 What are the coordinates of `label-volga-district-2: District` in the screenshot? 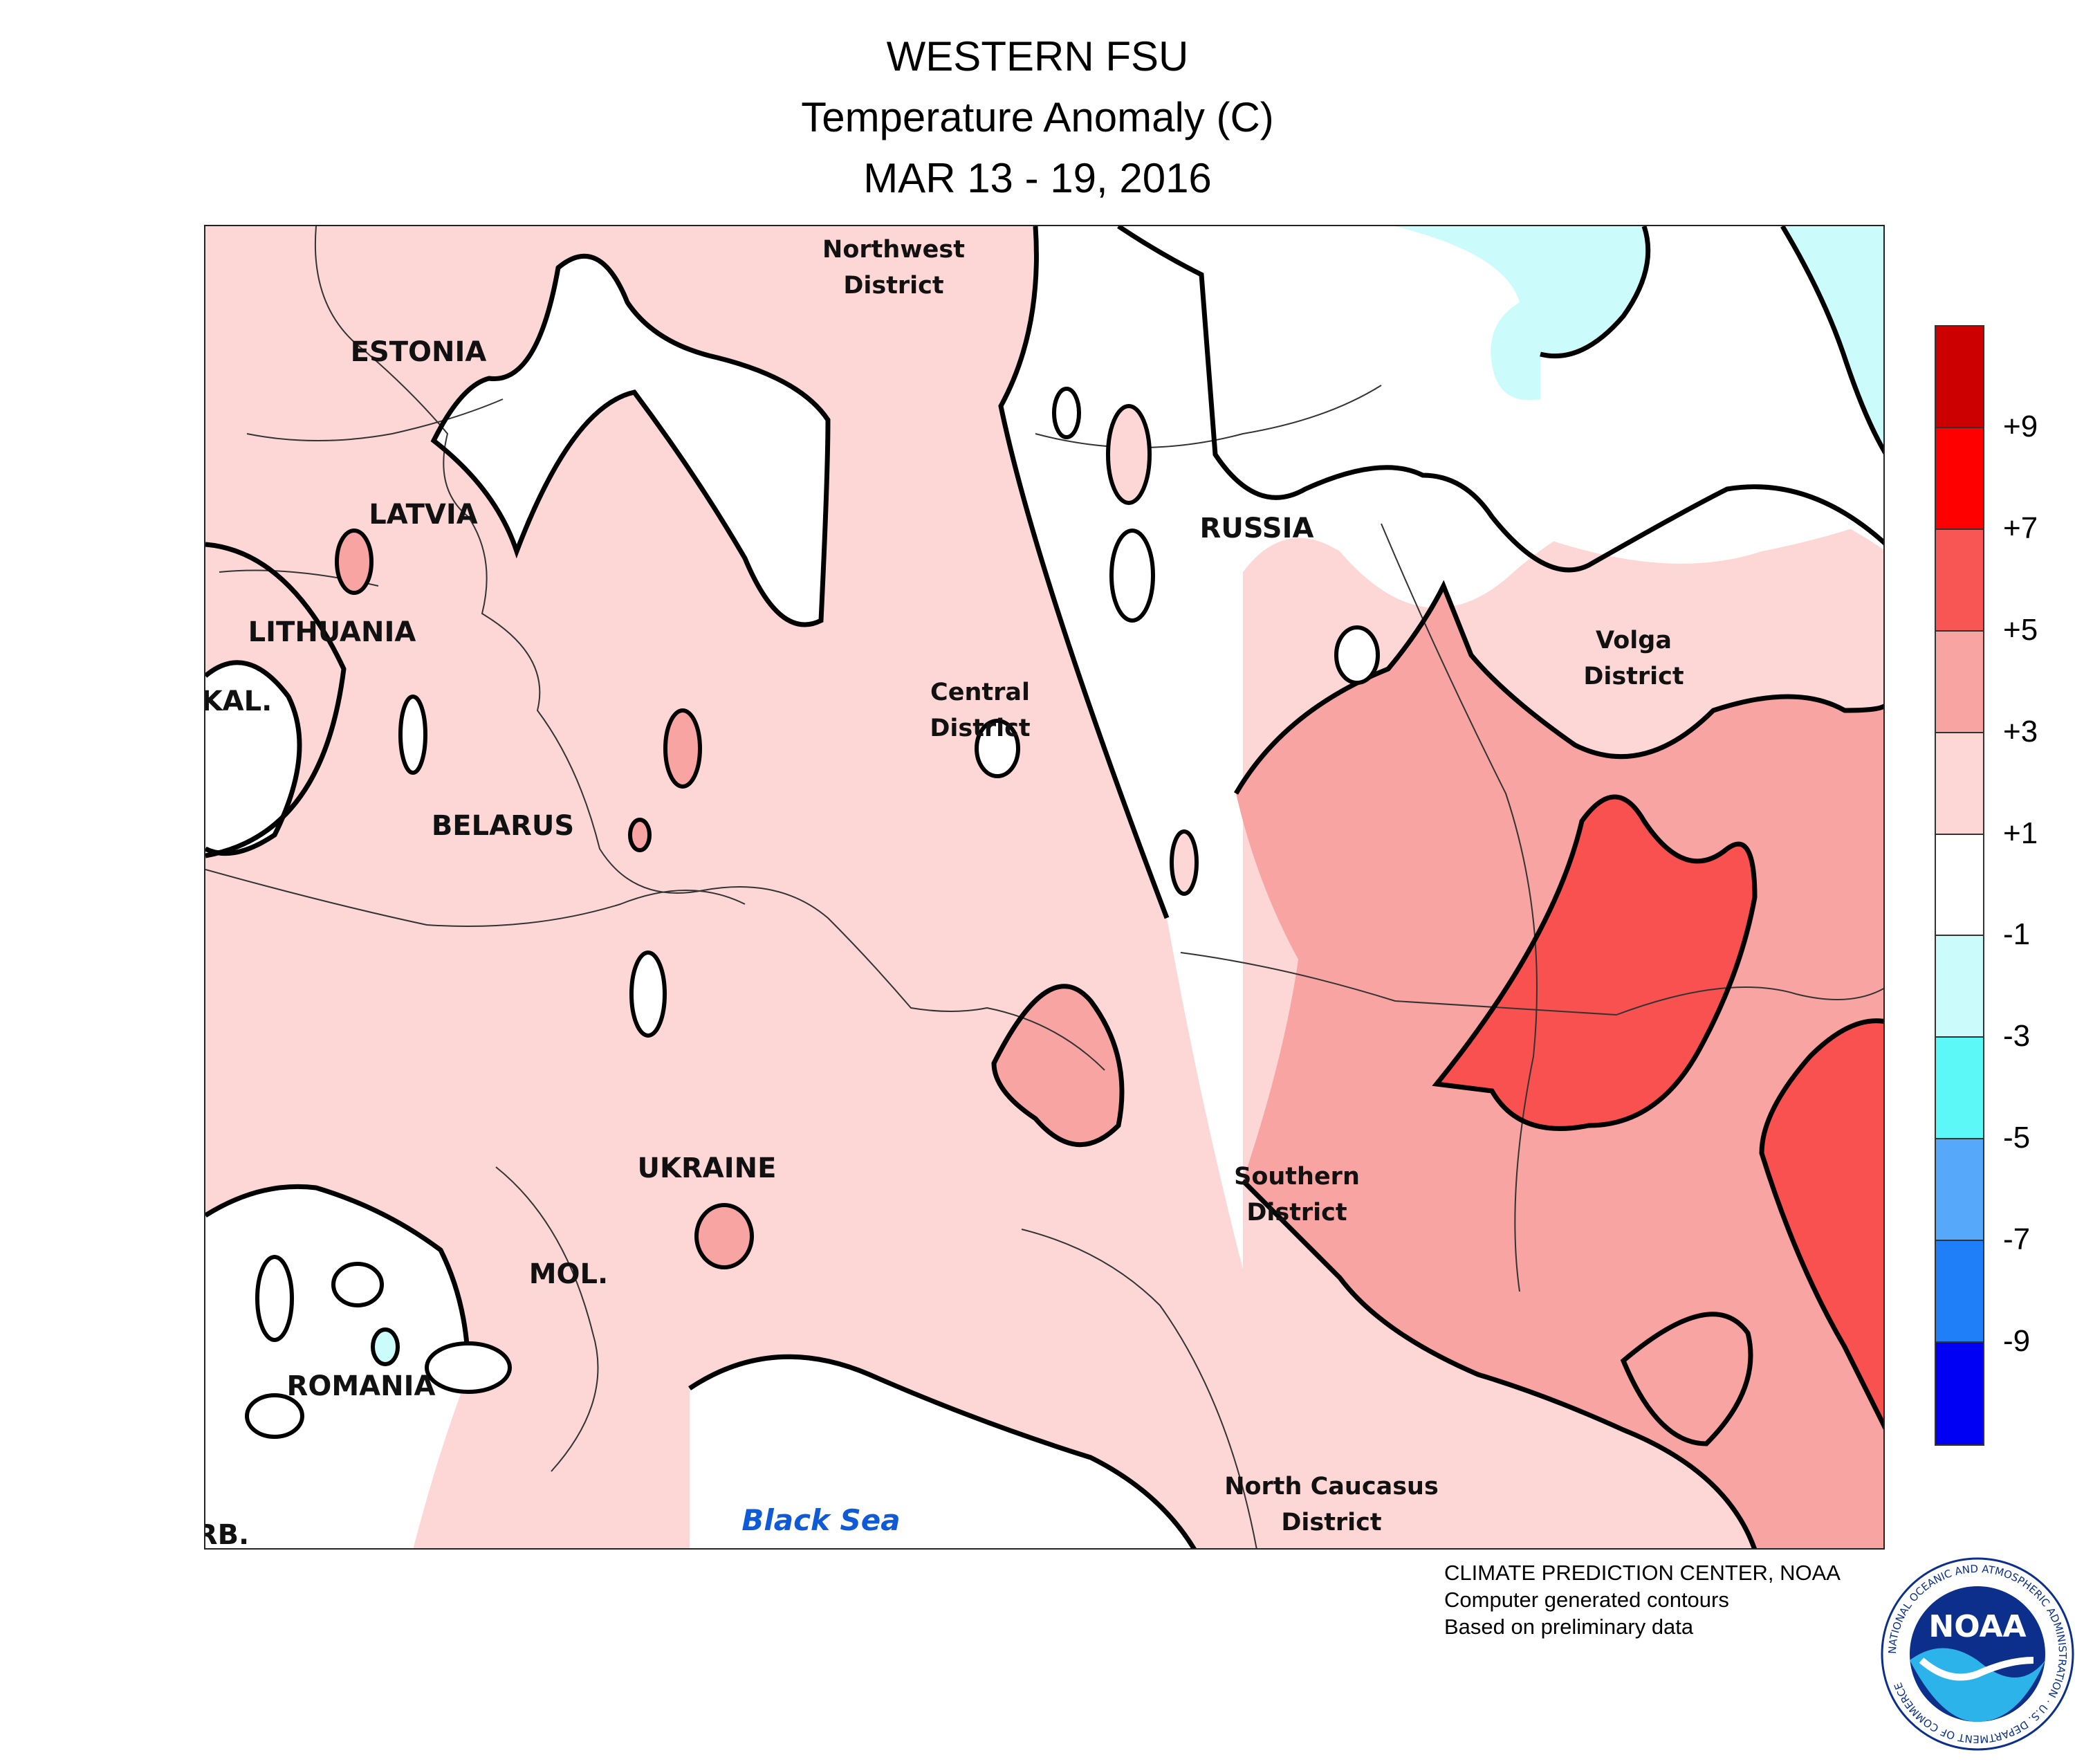 It's located at (1633, 676).